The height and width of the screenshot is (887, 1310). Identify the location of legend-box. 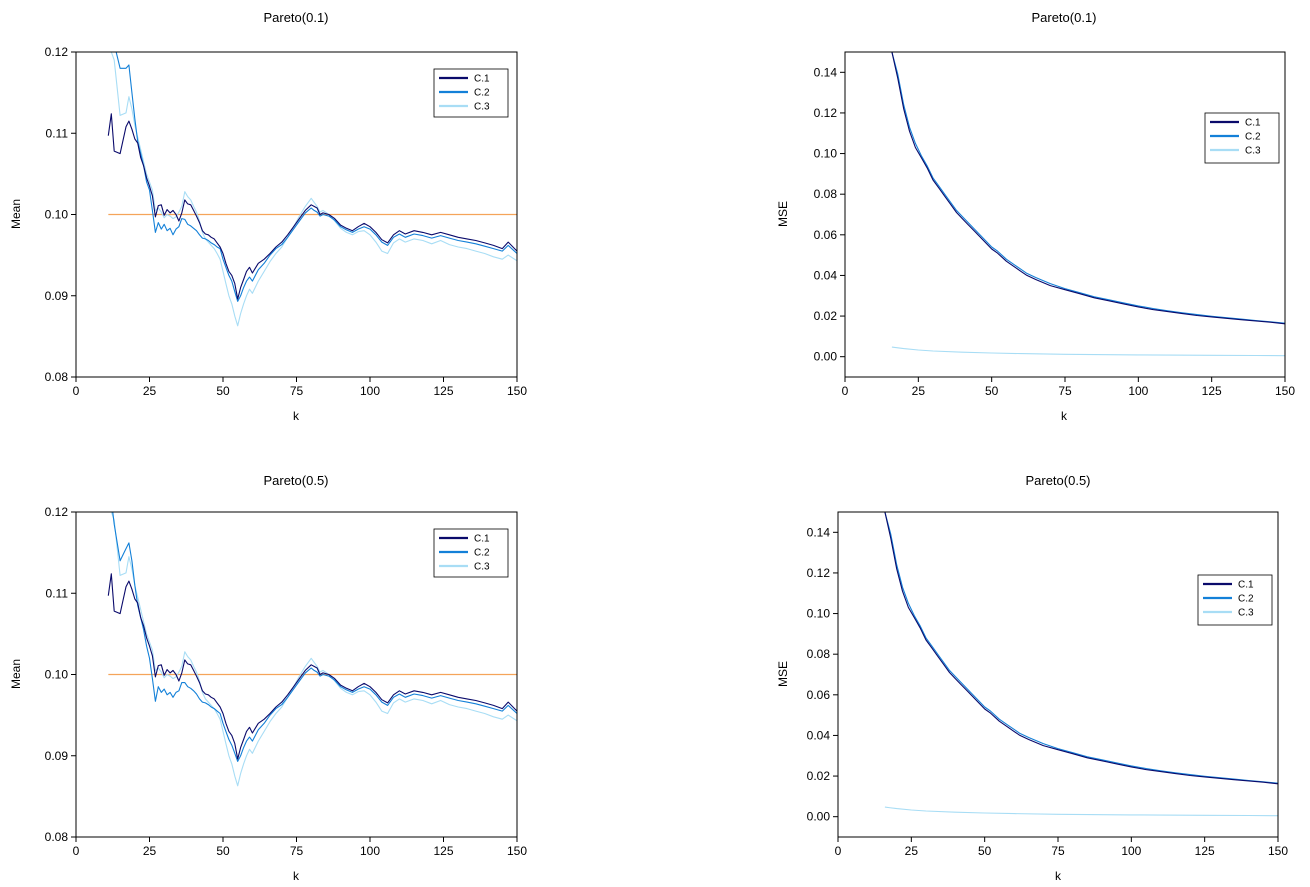
(1235, 600).